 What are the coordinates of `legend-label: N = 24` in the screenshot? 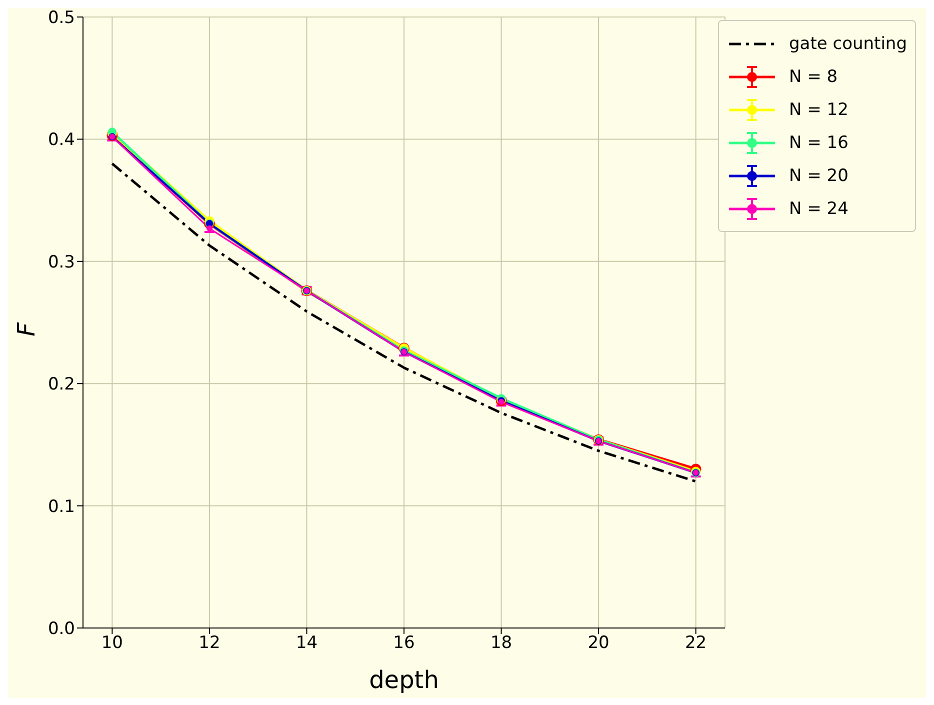 It's located at (818, 208).